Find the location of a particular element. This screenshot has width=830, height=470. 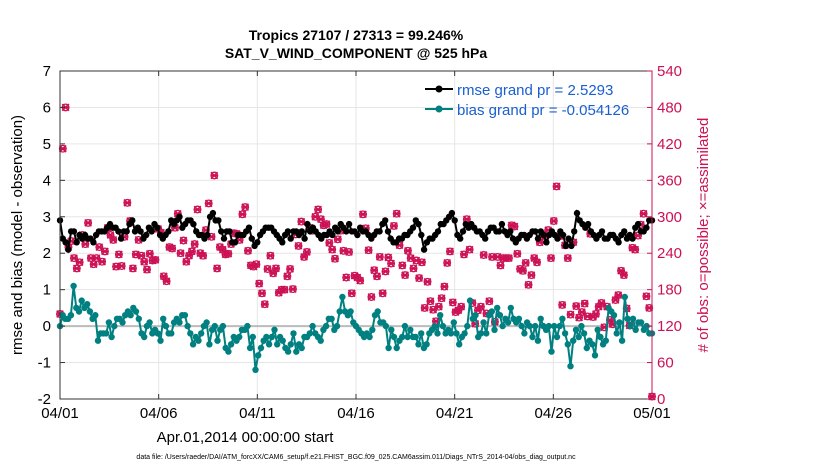

x-axis-label: Apr.01,2014 00:00:00 start is located at coordinates (246, 437).